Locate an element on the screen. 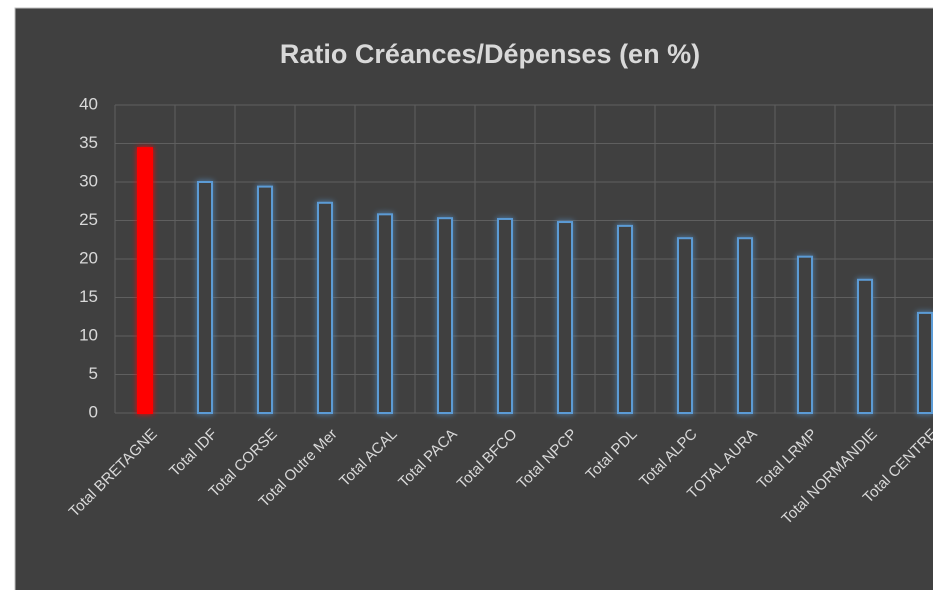  y-tick-label: 0 is located at coordinates (93, 411).